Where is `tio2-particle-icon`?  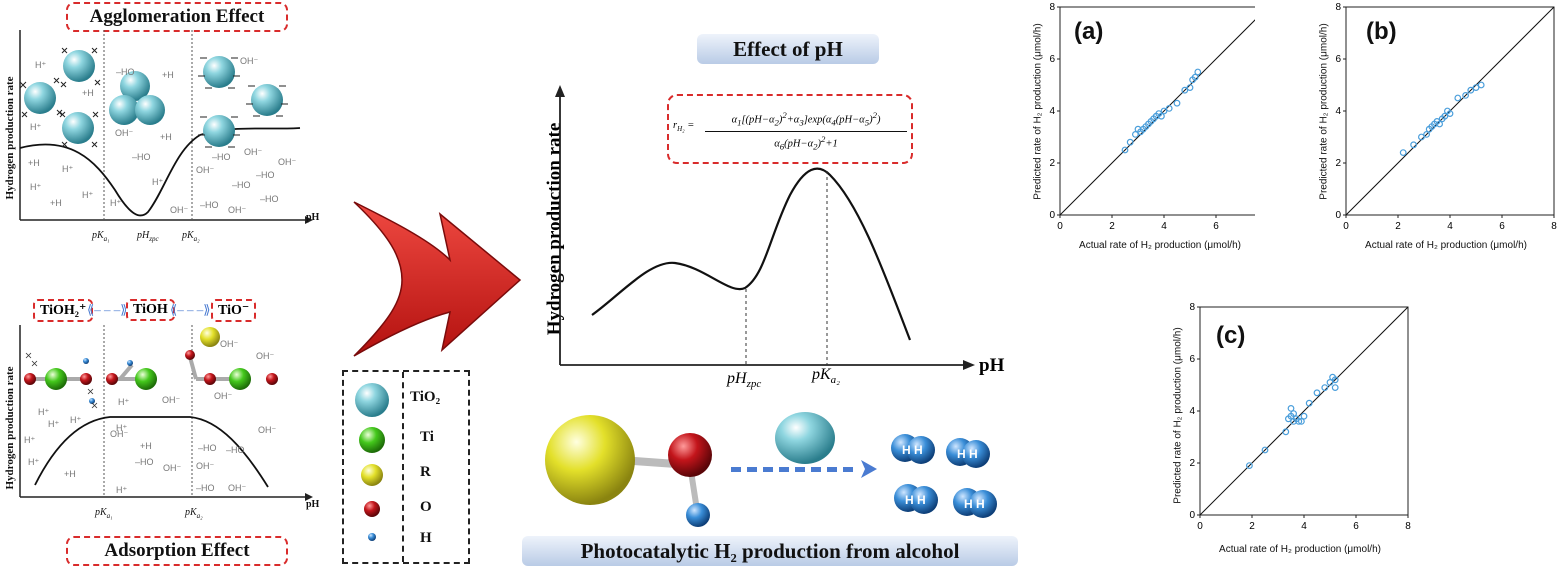
tio2-particle-icon is located at coordinates (153, 98).